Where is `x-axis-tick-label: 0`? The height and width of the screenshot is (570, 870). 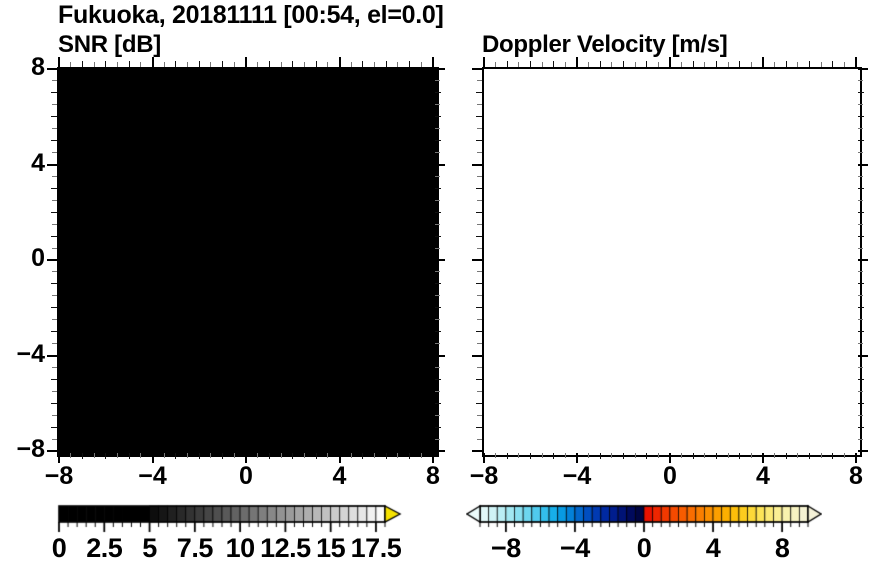 x-axis-tick-label: 0 is located at coordinates (670, 476).